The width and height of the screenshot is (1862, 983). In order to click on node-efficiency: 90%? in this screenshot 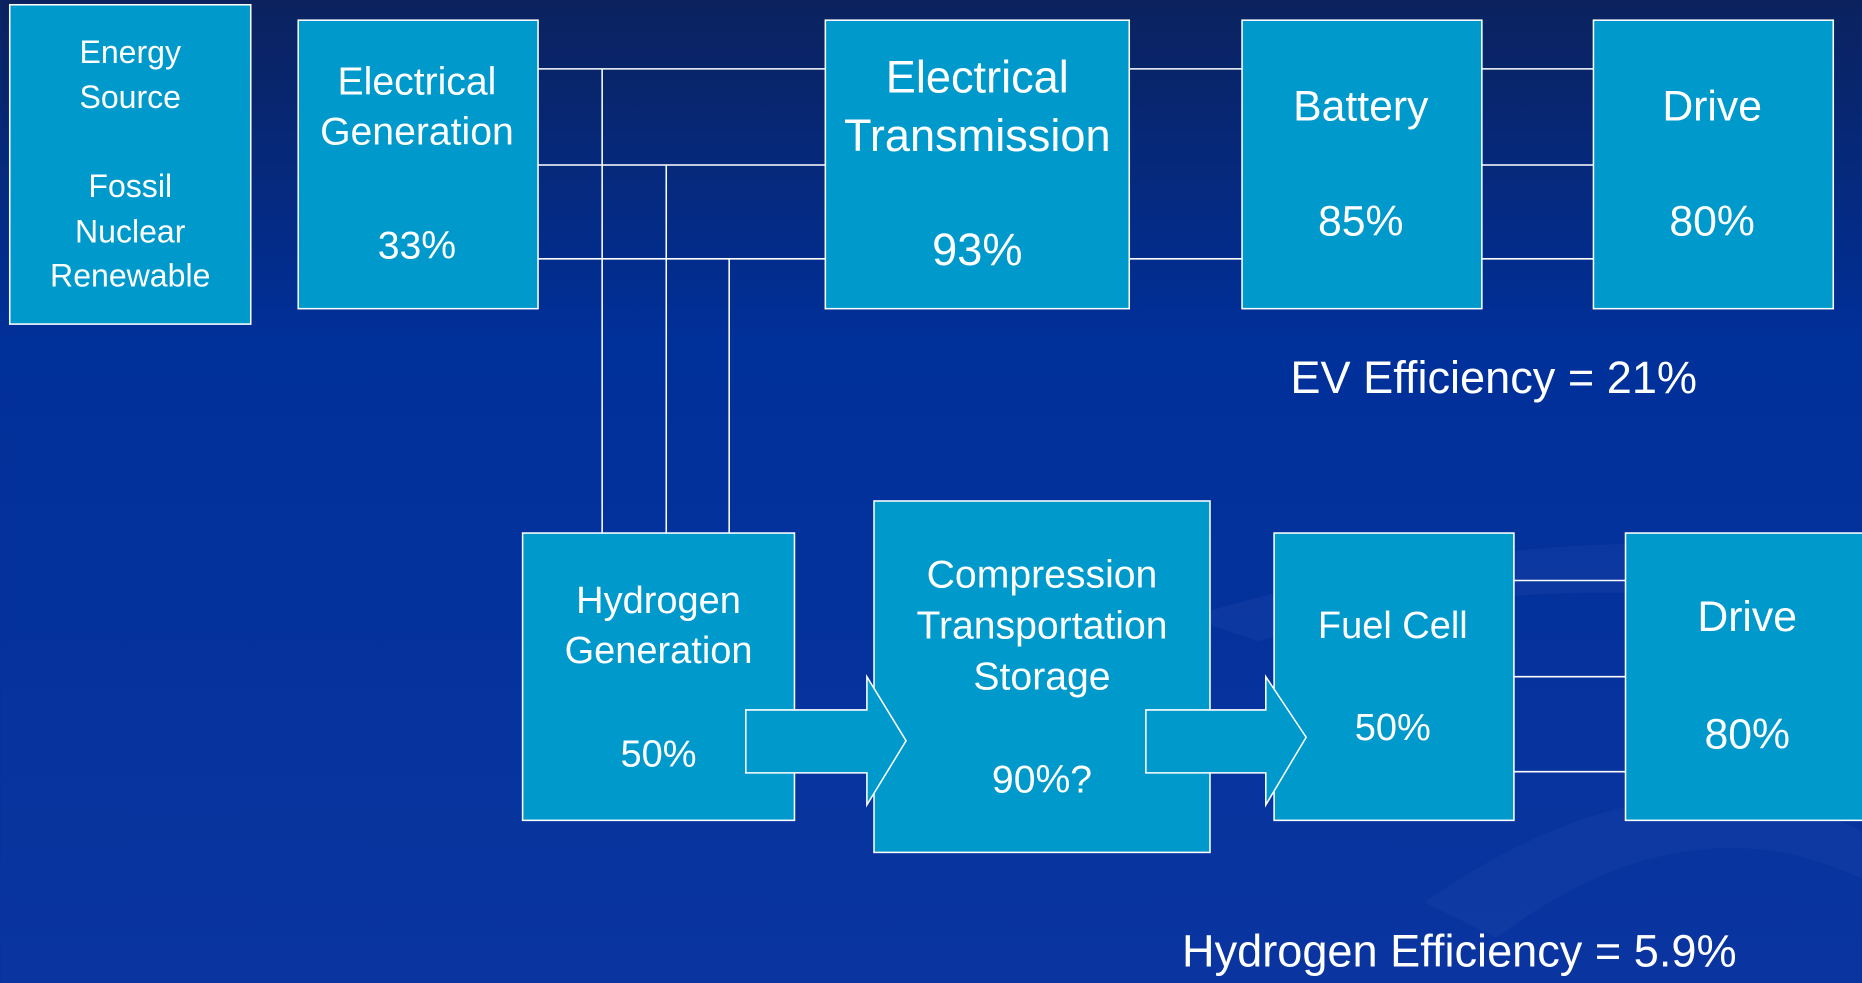, I will do `click(1042, 780)`.